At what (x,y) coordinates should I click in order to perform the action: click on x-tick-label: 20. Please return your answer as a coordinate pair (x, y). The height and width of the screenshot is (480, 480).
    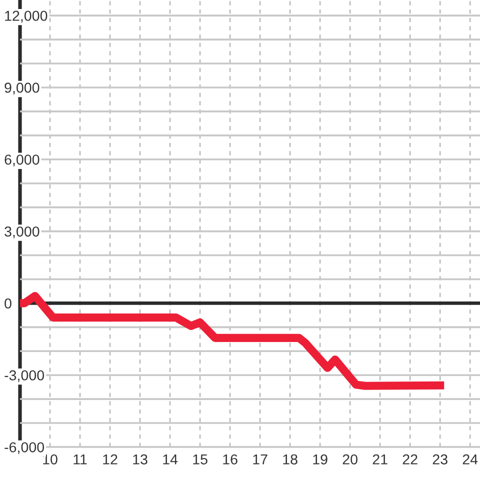
    Looking at the image, I should click on (350, 459).